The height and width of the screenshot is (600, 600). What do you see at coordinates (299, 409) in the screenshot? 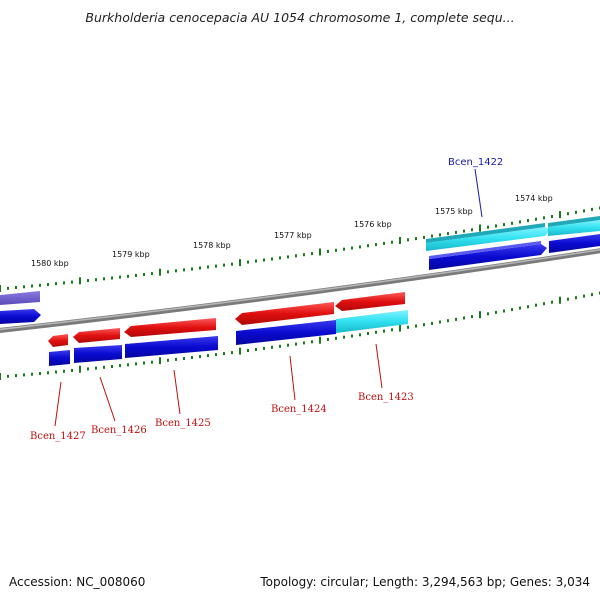
I see `gene-label-bcen-1424: Bcen_1424` at bounding box center [299, 409].